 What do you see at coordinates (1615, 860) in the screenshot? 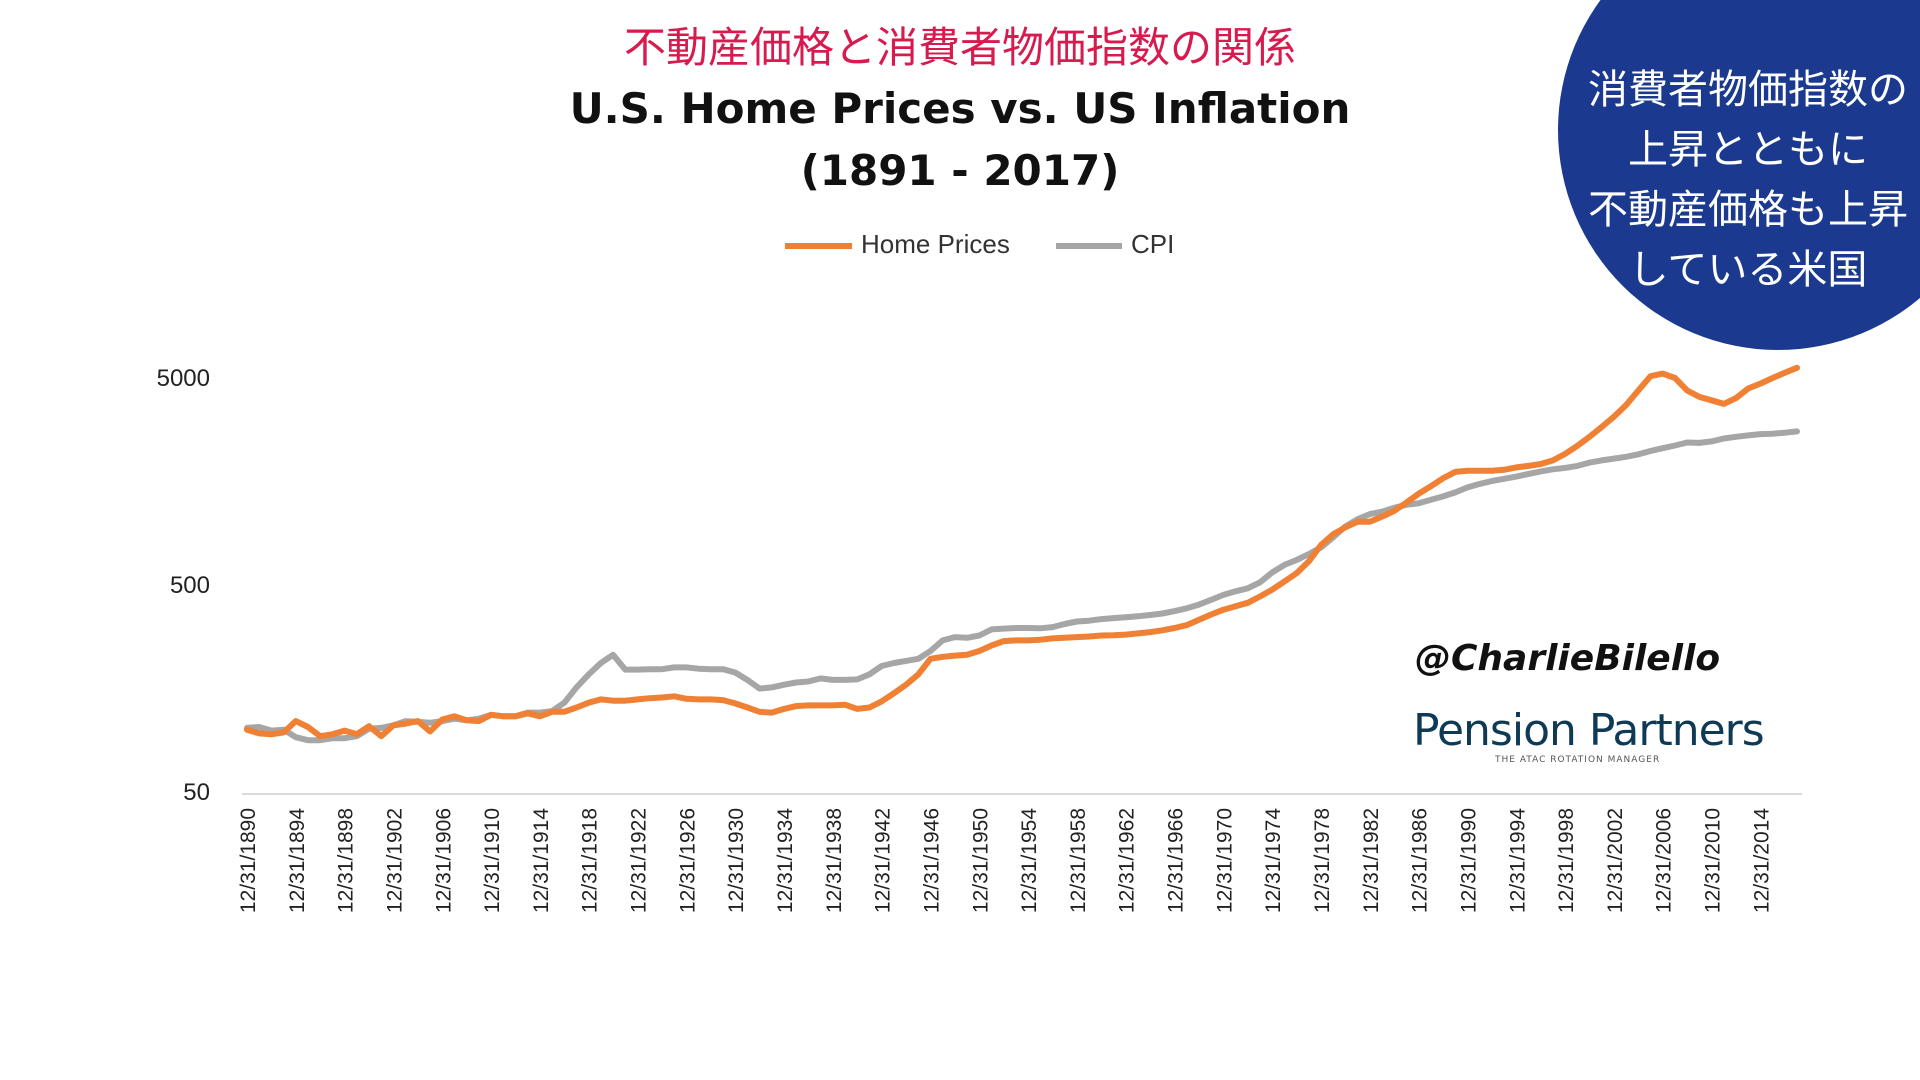
I see `x-tick-label: 12/31/2002` at bounding box center [1615, 860].